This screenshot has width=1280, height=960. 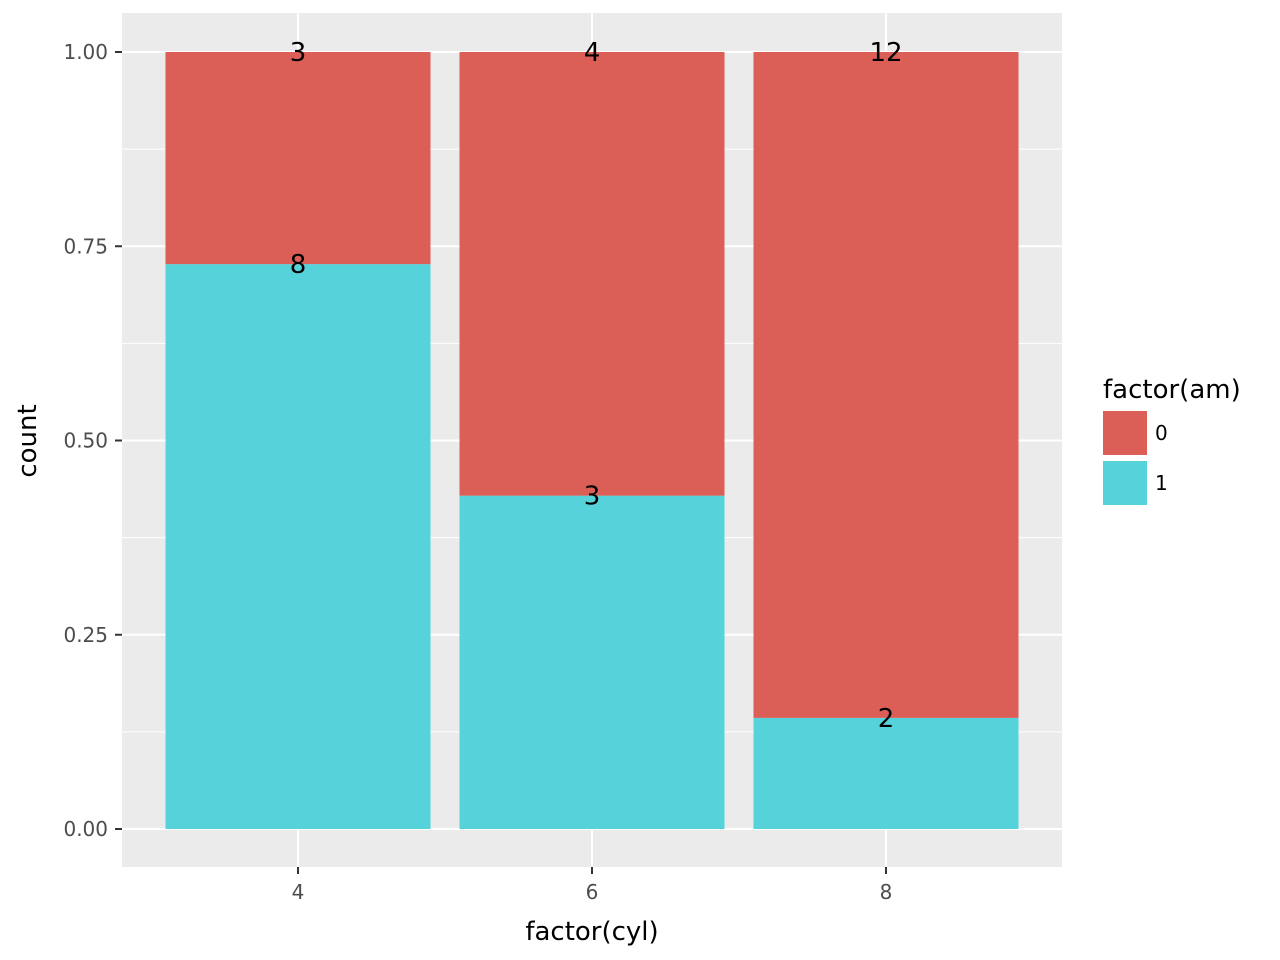 I want to click on y-axis-title: count, so click(x=28, y=440).